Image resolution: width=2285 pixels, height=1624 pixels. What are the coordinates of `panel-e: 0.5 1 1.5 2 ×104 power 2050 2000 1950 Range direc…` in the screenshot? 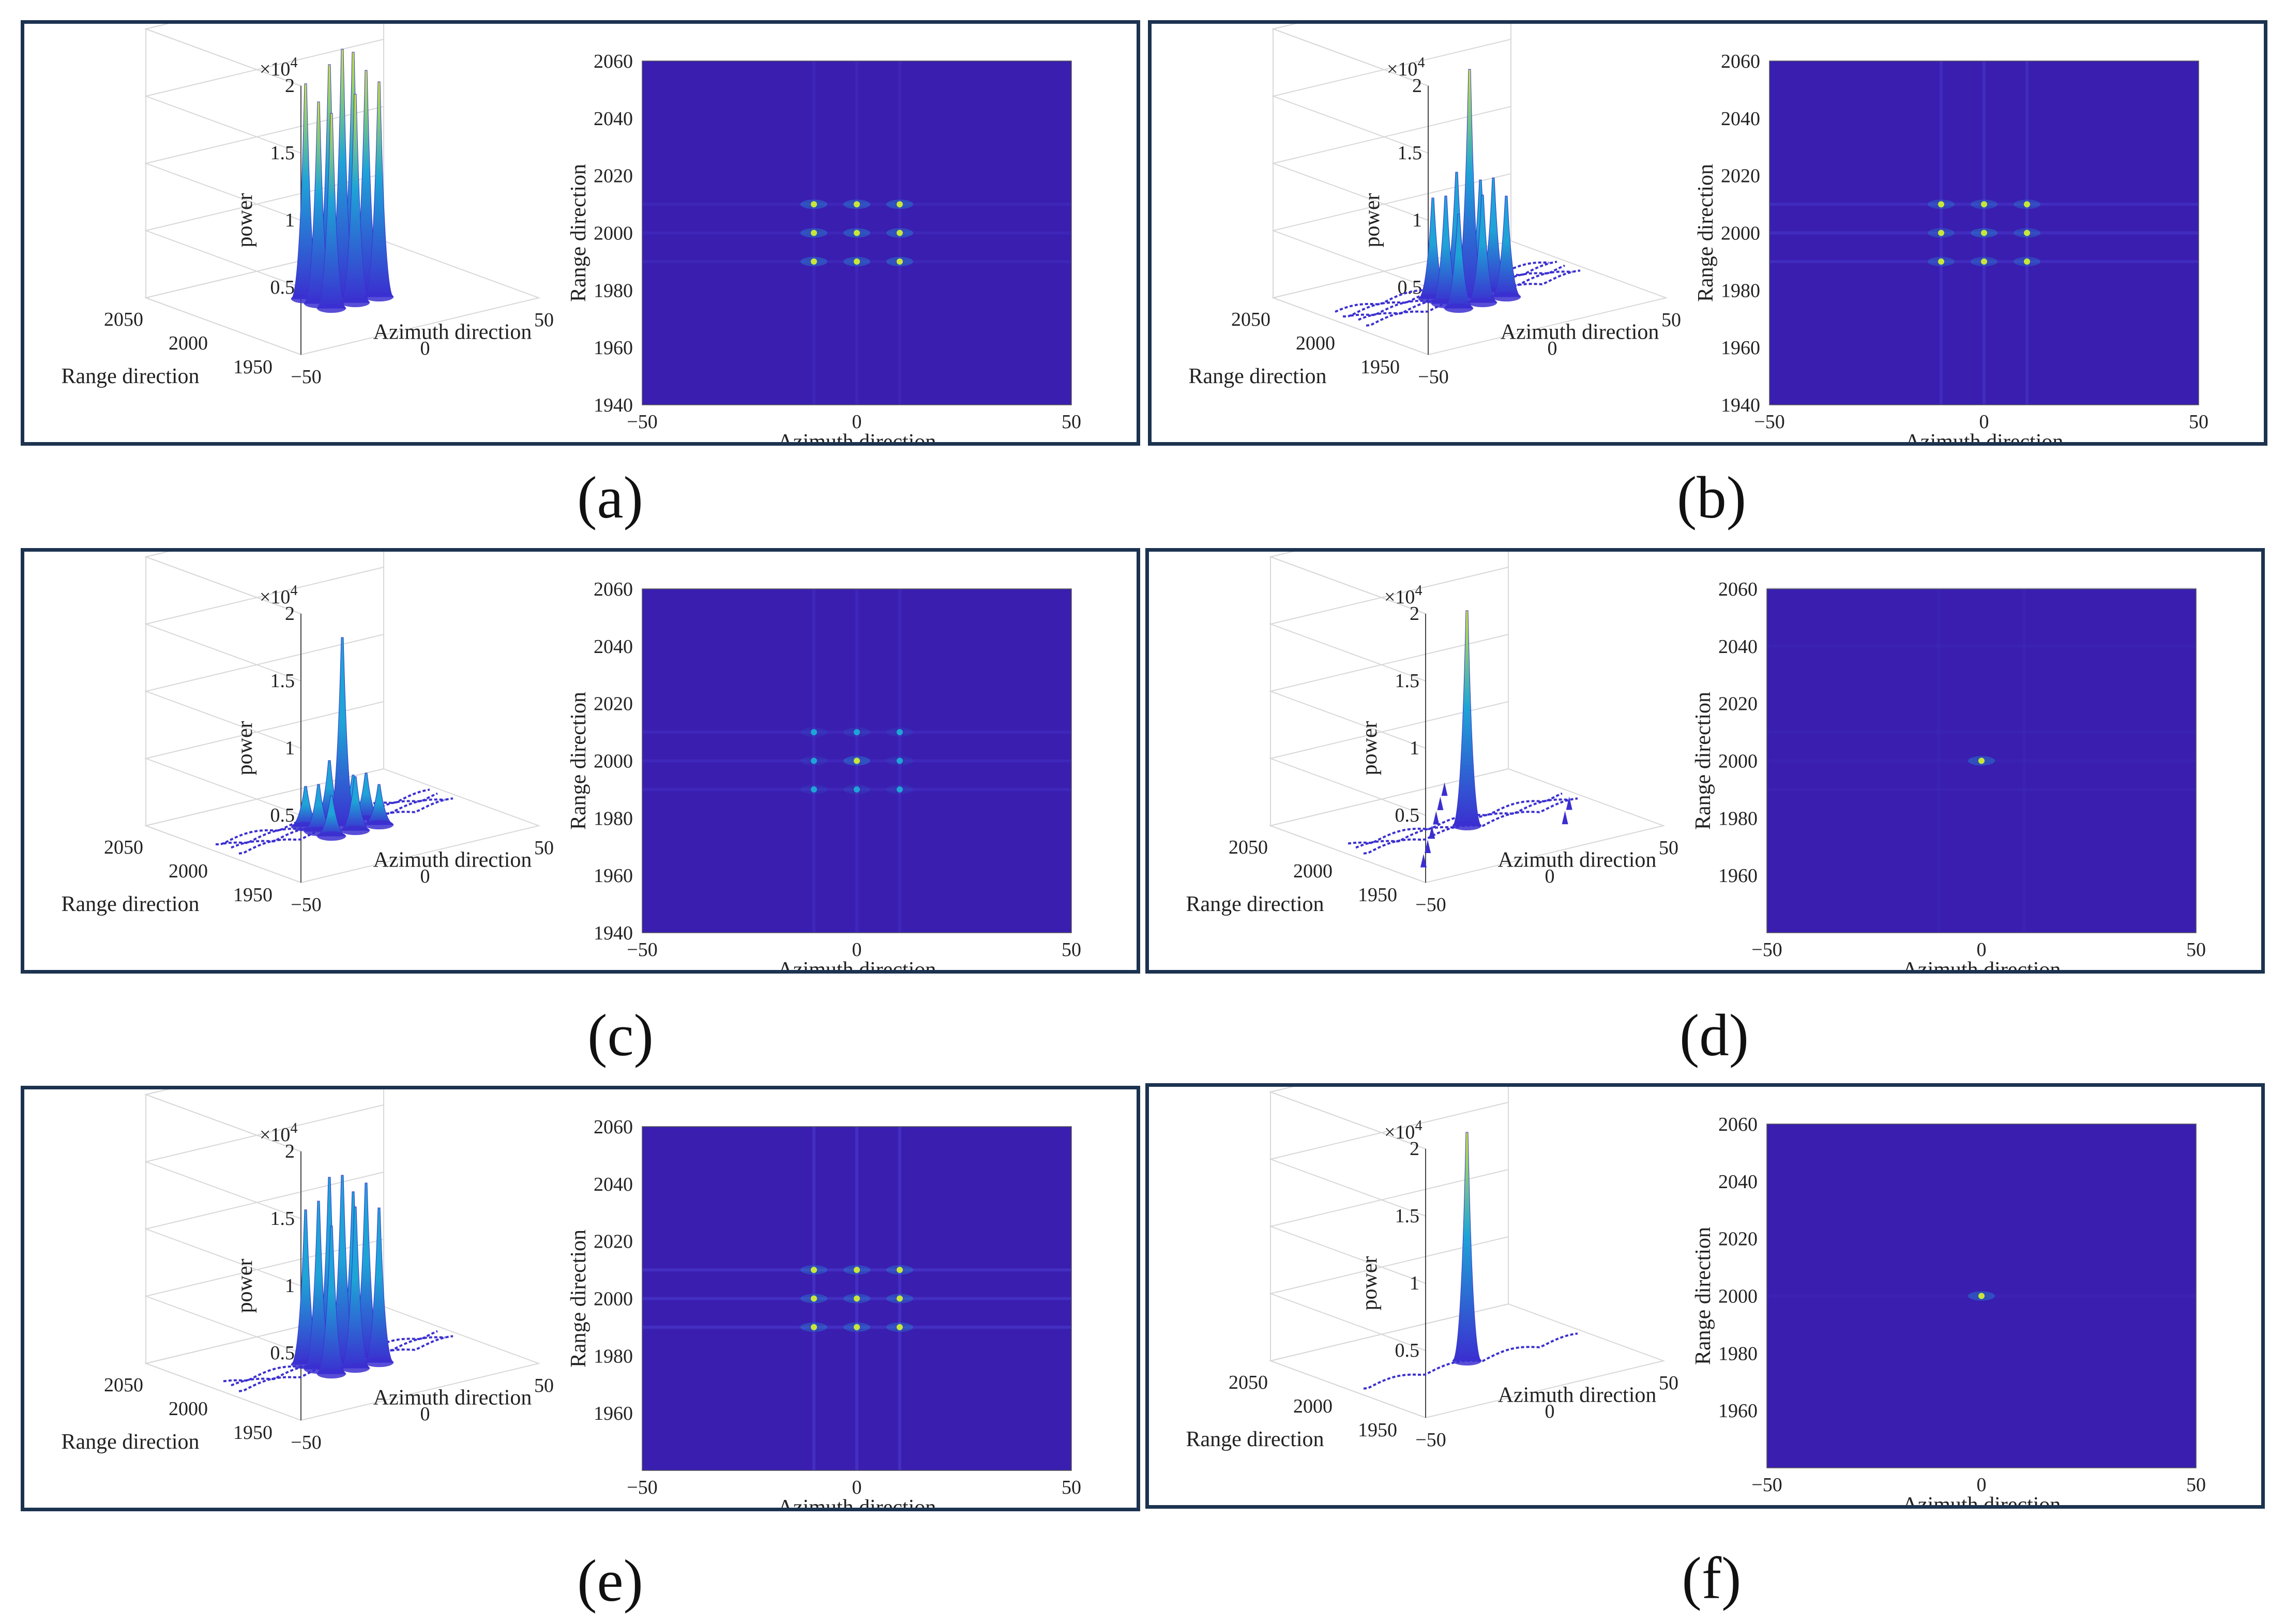 It's located at (580, 1298).